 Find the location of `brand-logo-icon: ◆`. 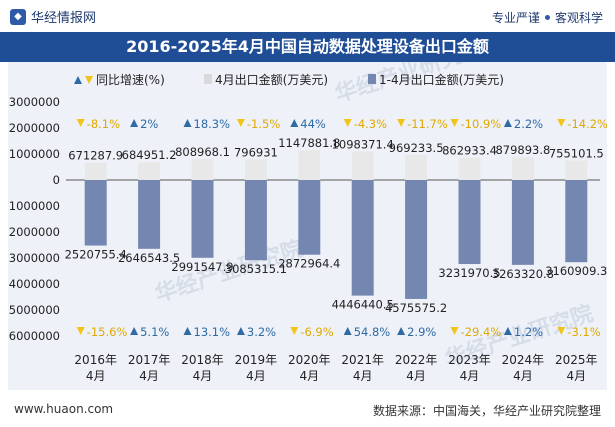

brand-logo-icon: ◆ is located at coordinates (18, 16).